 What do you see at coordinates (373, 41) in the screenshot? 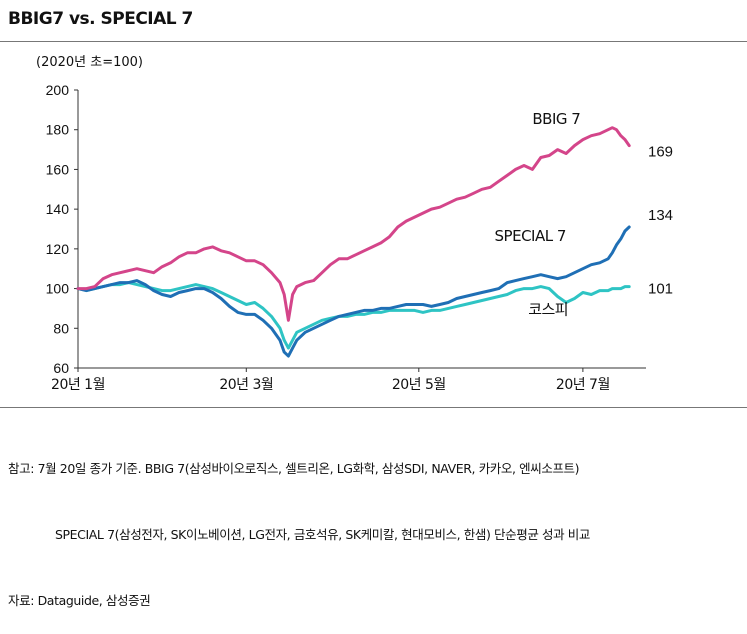
I see `title-divider` at bounding box center [373, 41].